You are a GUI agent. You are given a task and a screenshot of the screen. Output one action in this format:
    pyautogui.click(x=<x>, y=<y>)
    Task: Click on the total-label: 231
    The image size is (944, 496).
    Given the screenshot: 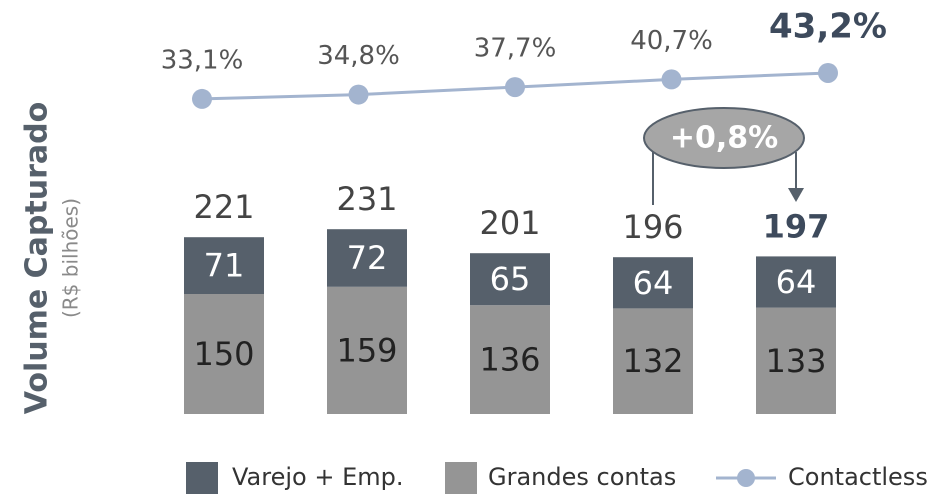 What is the action you would take?
    pyautogui.click(x=366, y=199)
    